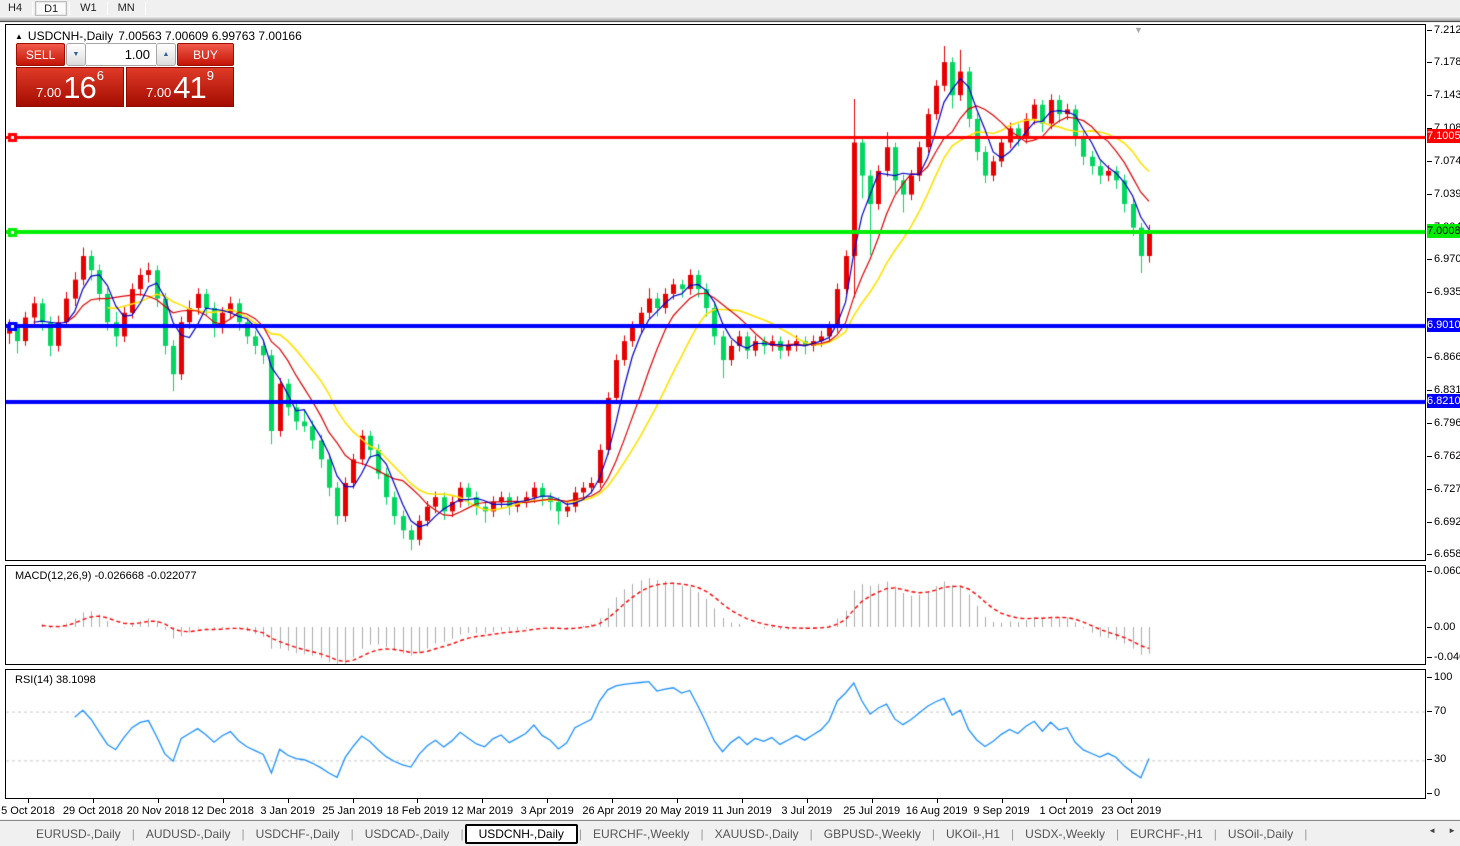  Describe the element at coordinates (28, 811) in the screenshot. I see `date-axis-label: 5 Oct 2018` at that location.